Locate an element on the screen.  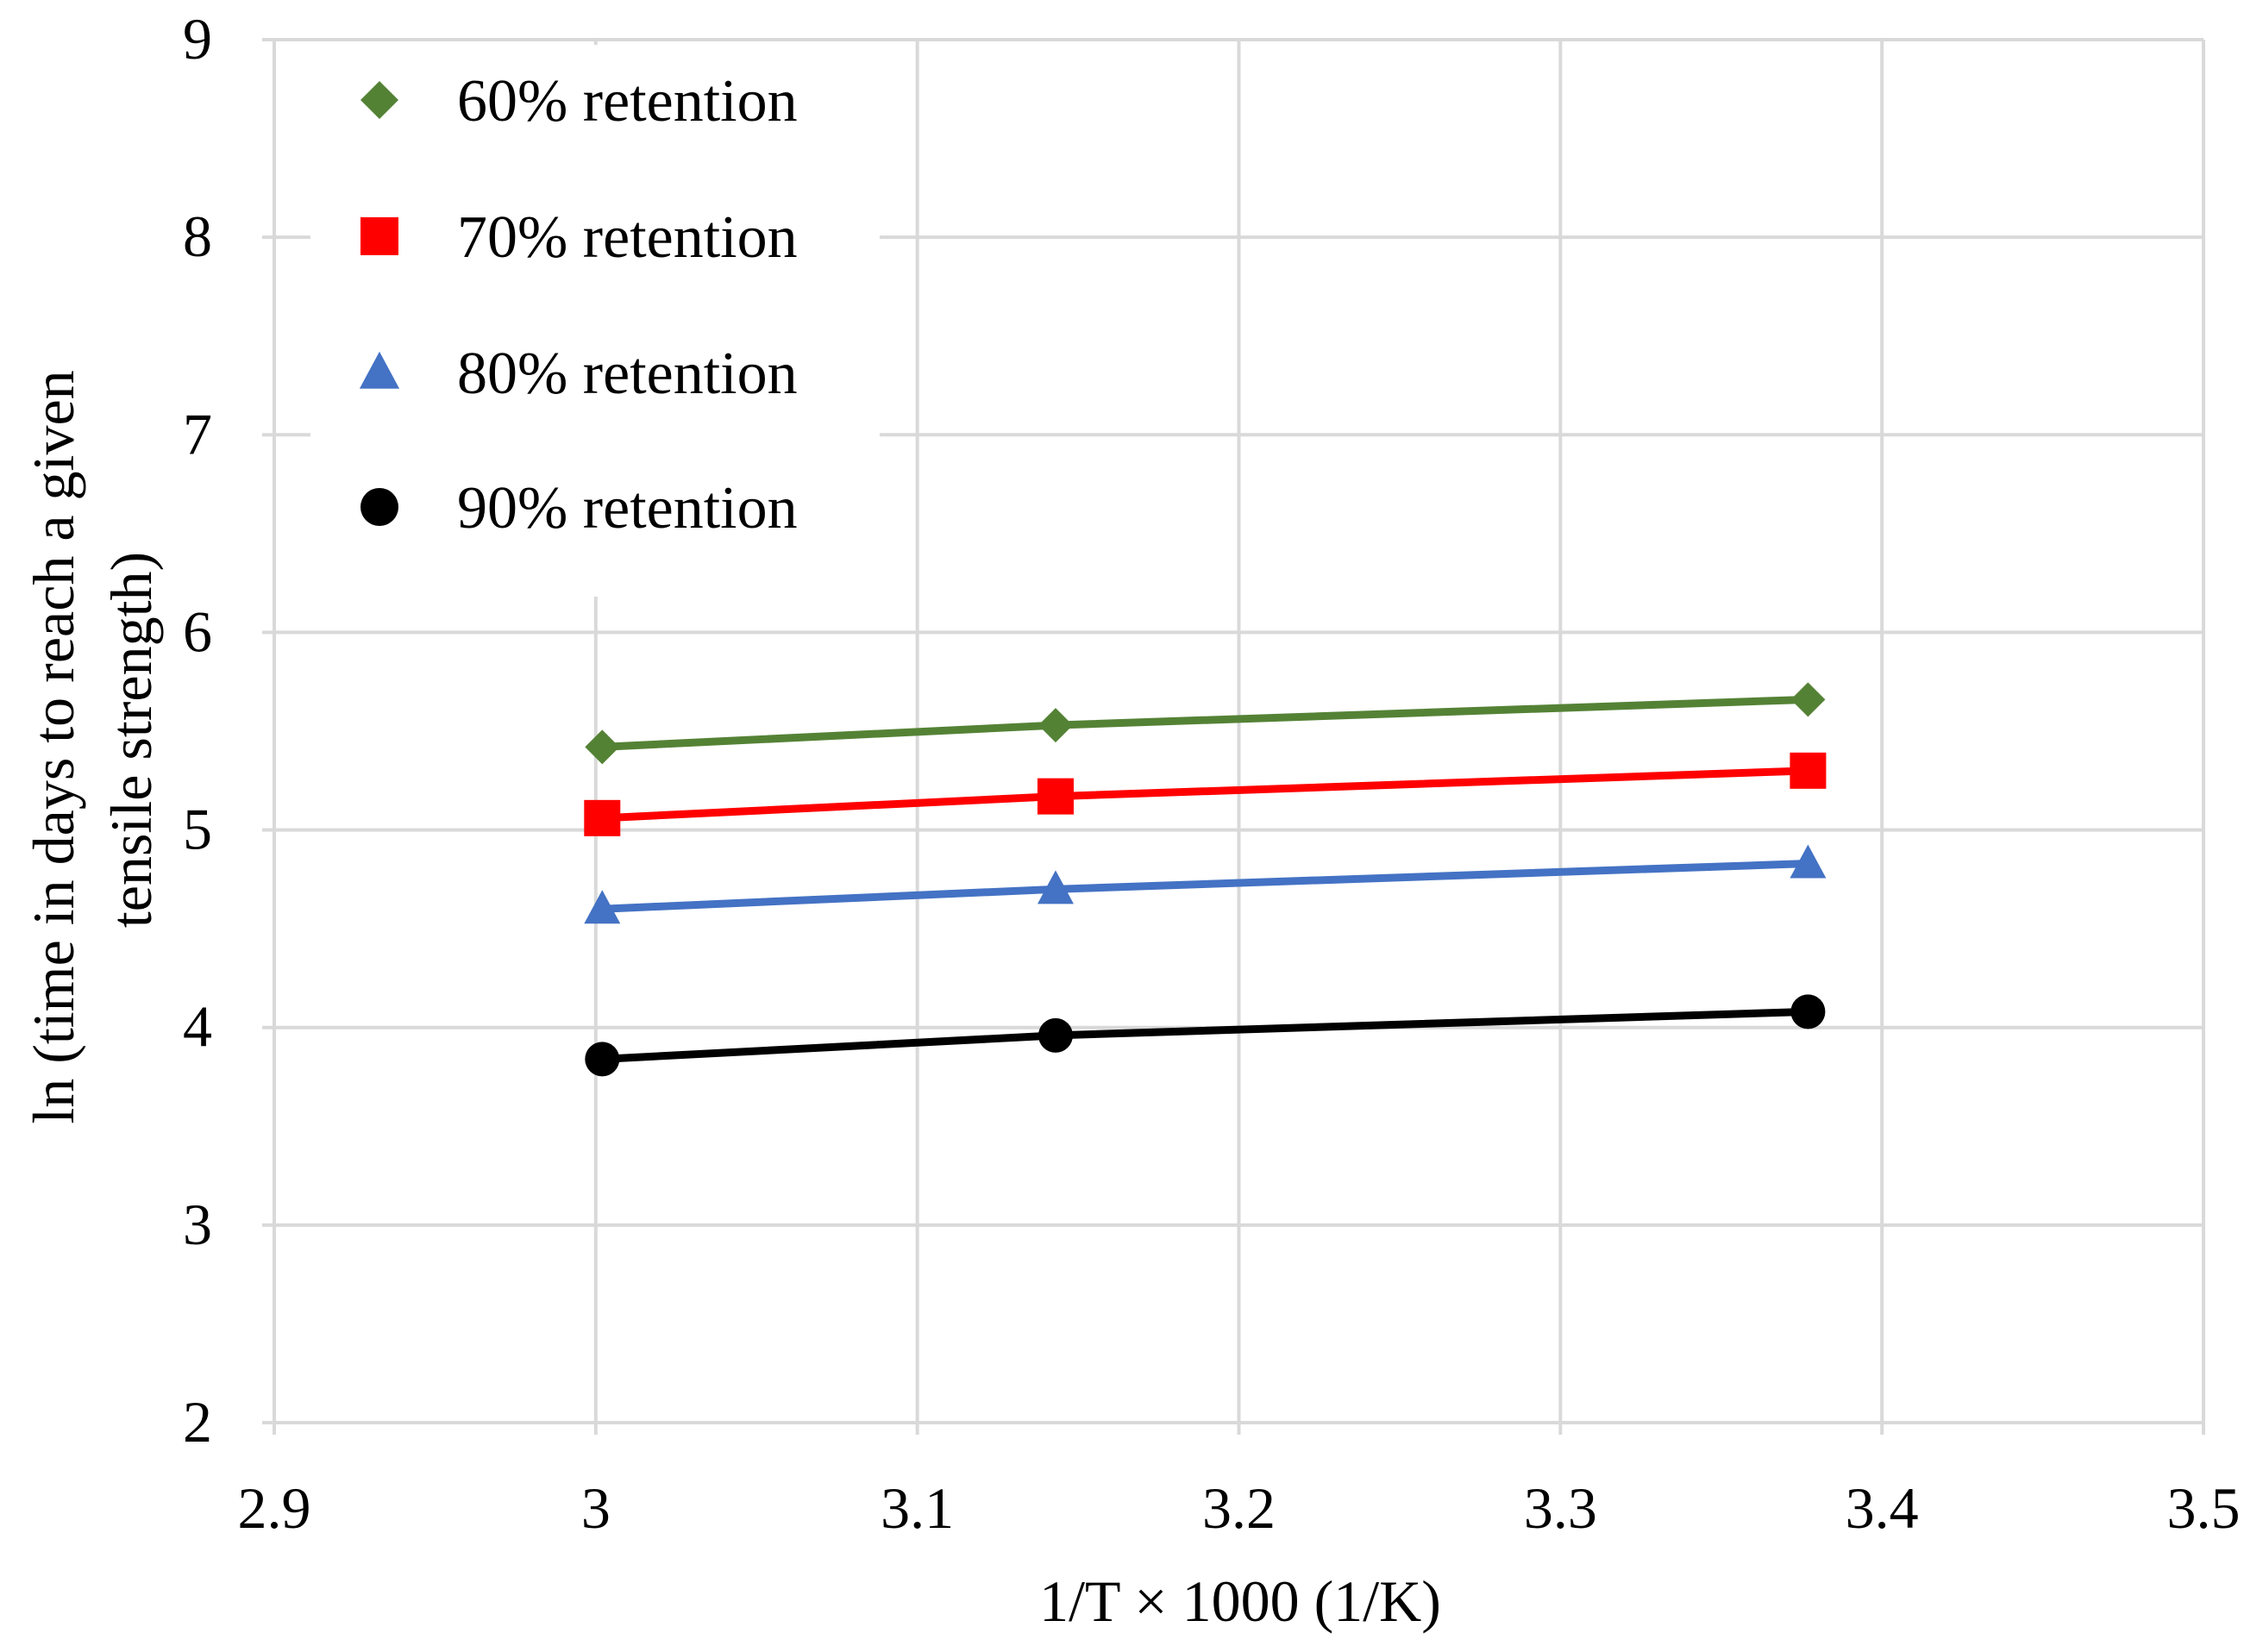
legend-label: 60% retention is located at coordinates (627, 101).